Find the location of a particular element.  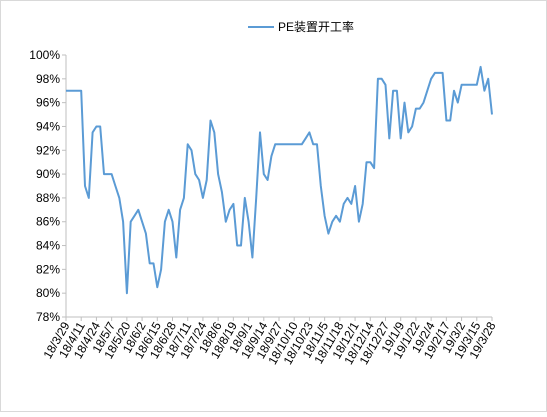

y-tick-label: 84% is located at coordinates (48, 246).